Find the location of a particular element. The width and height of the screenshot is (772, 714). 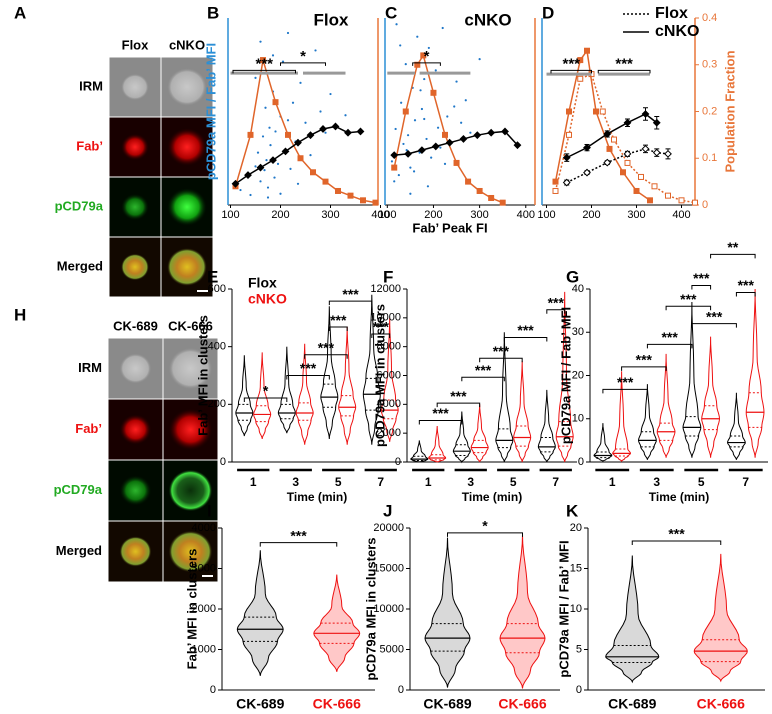

panel-letter: F is located at coordinates (388, 276).